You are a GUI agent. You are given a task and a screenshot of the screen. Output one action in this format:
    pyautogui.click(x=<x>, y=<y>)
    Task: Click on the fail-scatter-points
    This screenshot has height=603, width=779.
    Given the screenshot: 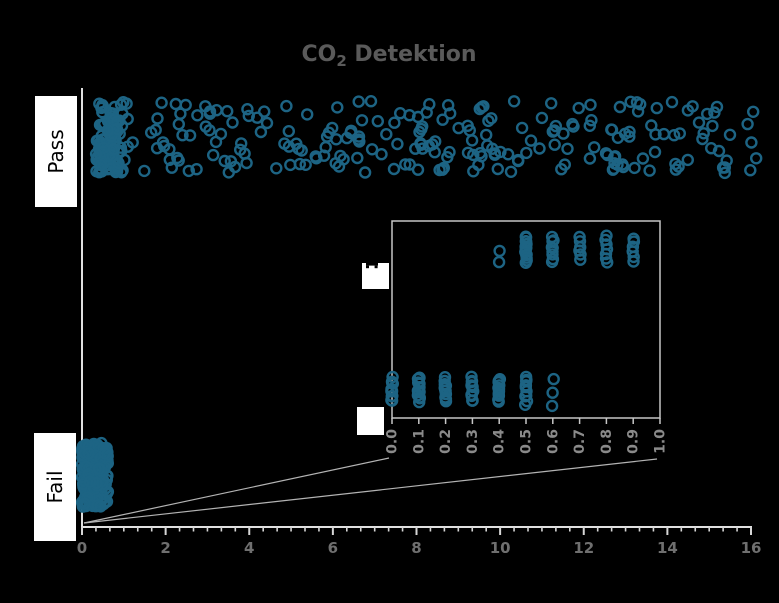 What is the action you would take?
    pyautogui.click(x=95, y=474)
    